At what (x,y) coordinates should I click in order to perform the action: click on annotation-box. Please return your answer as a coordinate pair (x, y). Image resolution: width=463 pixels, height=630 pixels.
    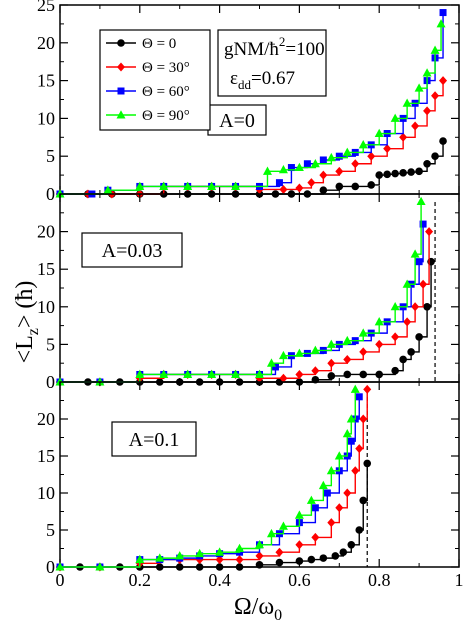
    Looking at the image, I should click on (237, 120).